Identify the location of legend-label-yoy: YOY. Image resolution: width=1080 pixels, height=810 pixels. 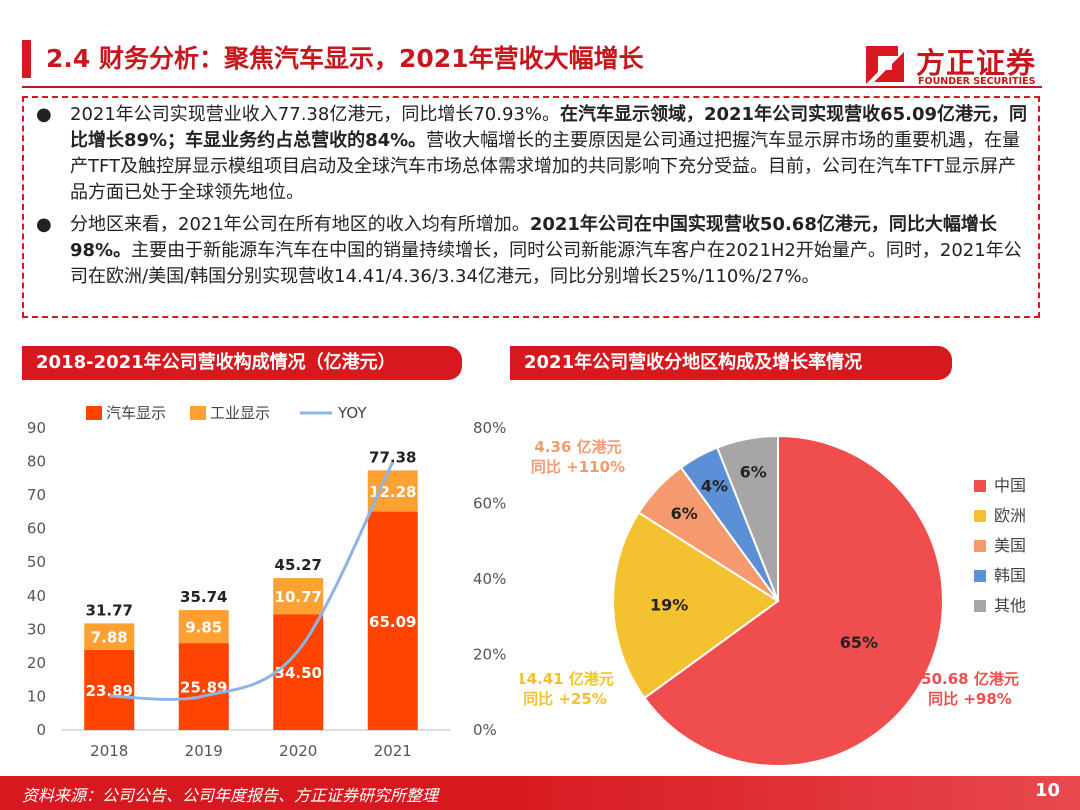
(352, 413).